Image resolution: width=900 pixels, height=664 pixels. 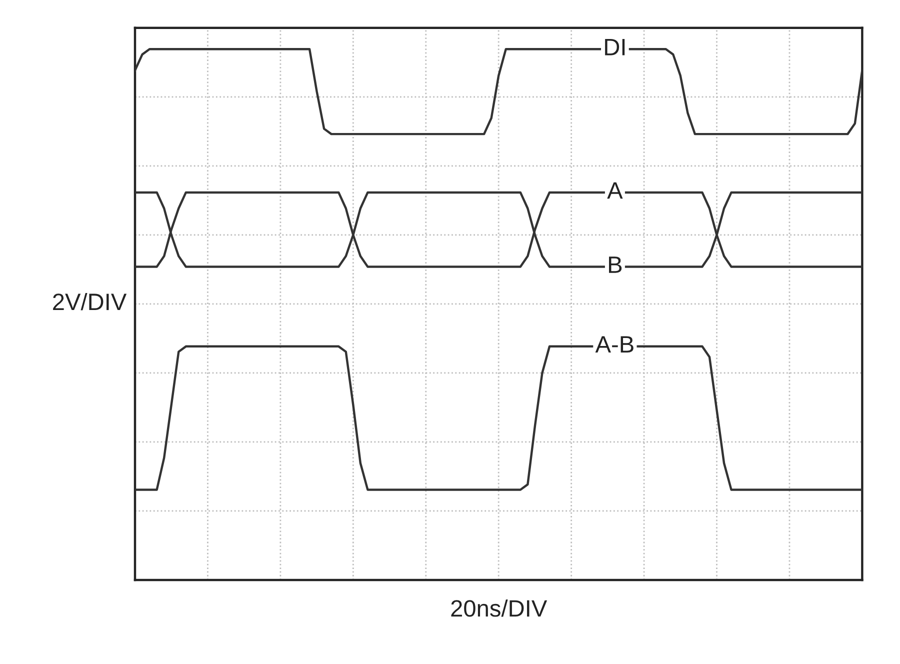 What do you see at coordinates (615, 264) in the screenshot?
I see `series-label: B` at bounding box center [615, 264].